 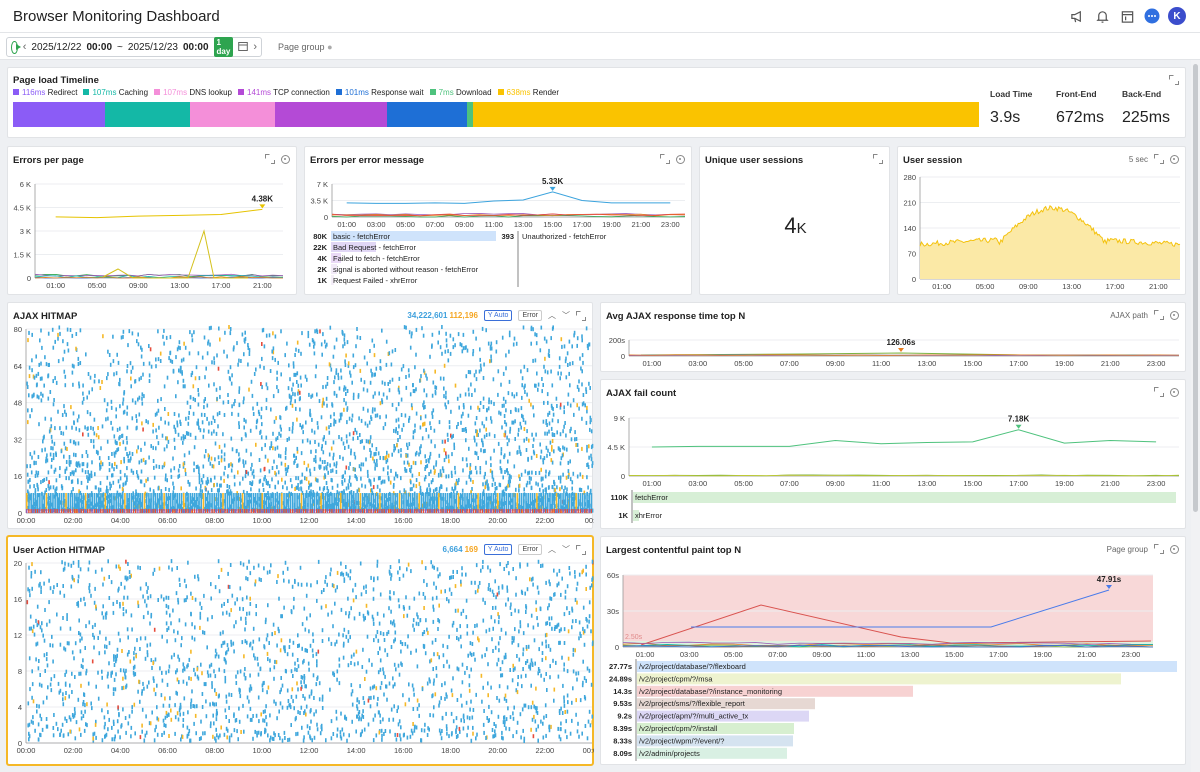 I want to click on calendar-icon, so click(x=1127, y=16).